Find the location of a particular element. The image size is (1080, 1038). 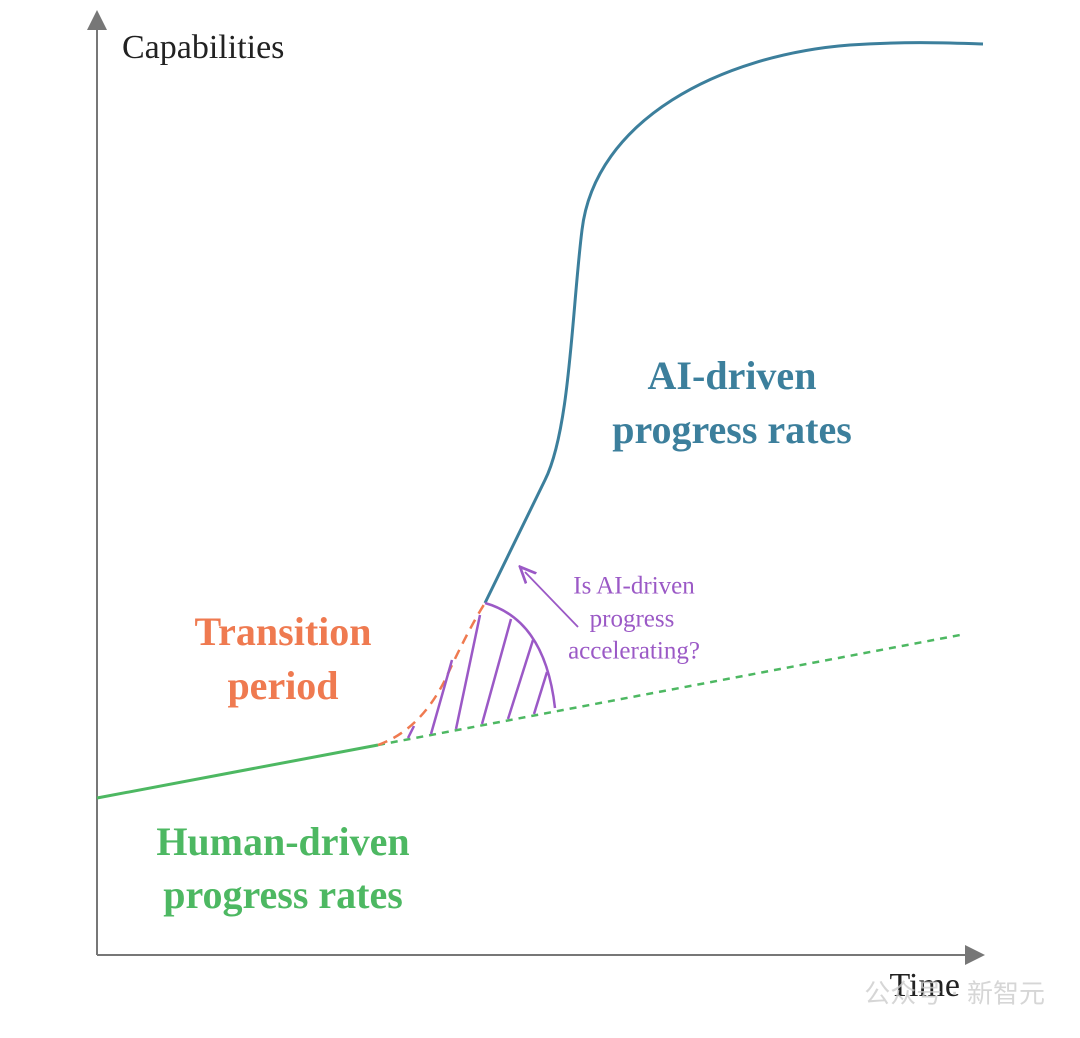

x-axis-label: Time is located at coordinates (924, 985).